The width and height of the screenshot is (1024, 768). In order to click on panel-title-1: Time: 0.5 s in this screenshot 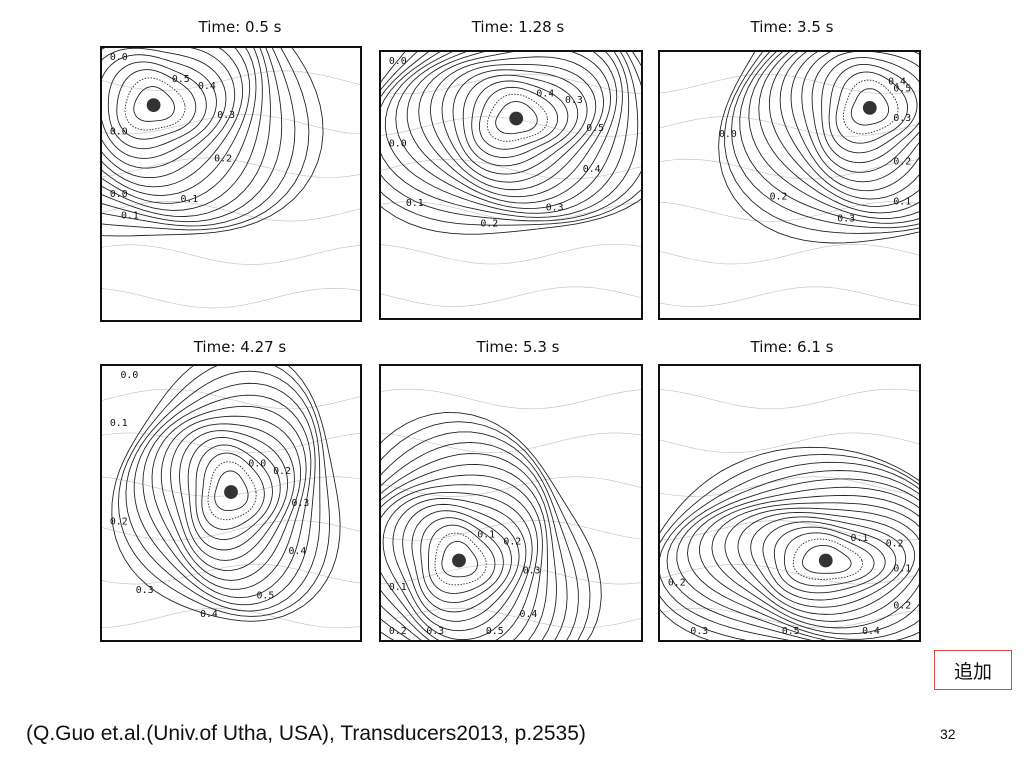, I will do `click(240, 27)`.